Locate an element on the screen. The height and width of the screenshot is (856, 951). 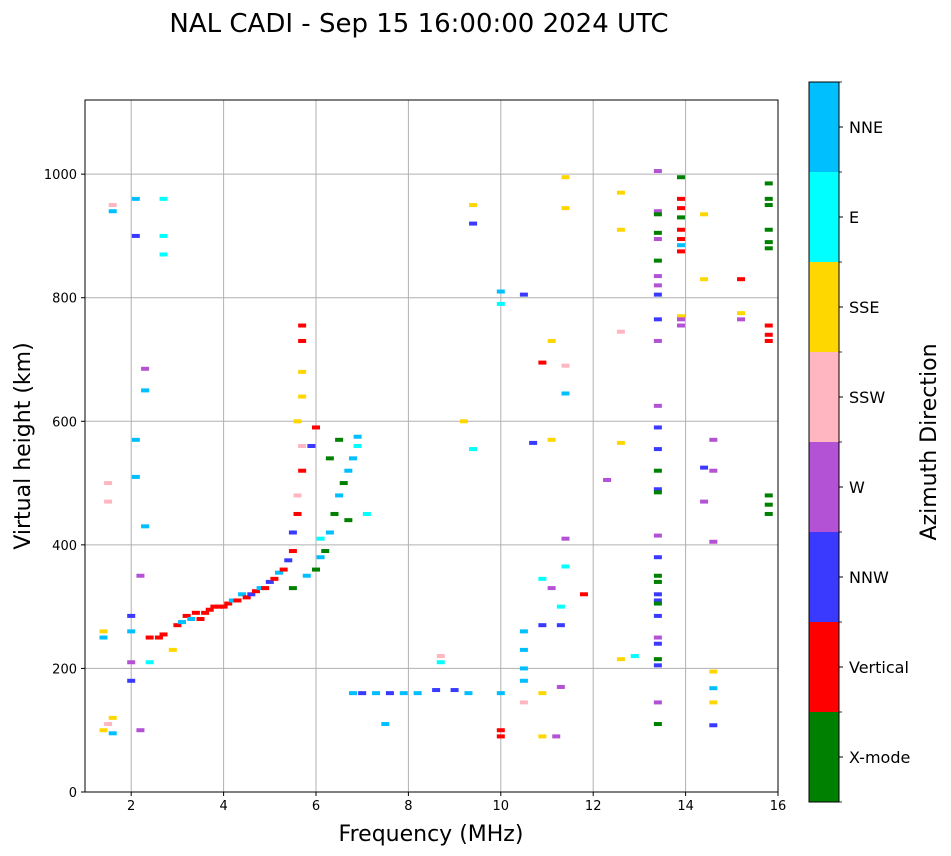
colorbar: X-mode Vertical NNW W SSW SSE E NNE is located at coordinates (859, 442).